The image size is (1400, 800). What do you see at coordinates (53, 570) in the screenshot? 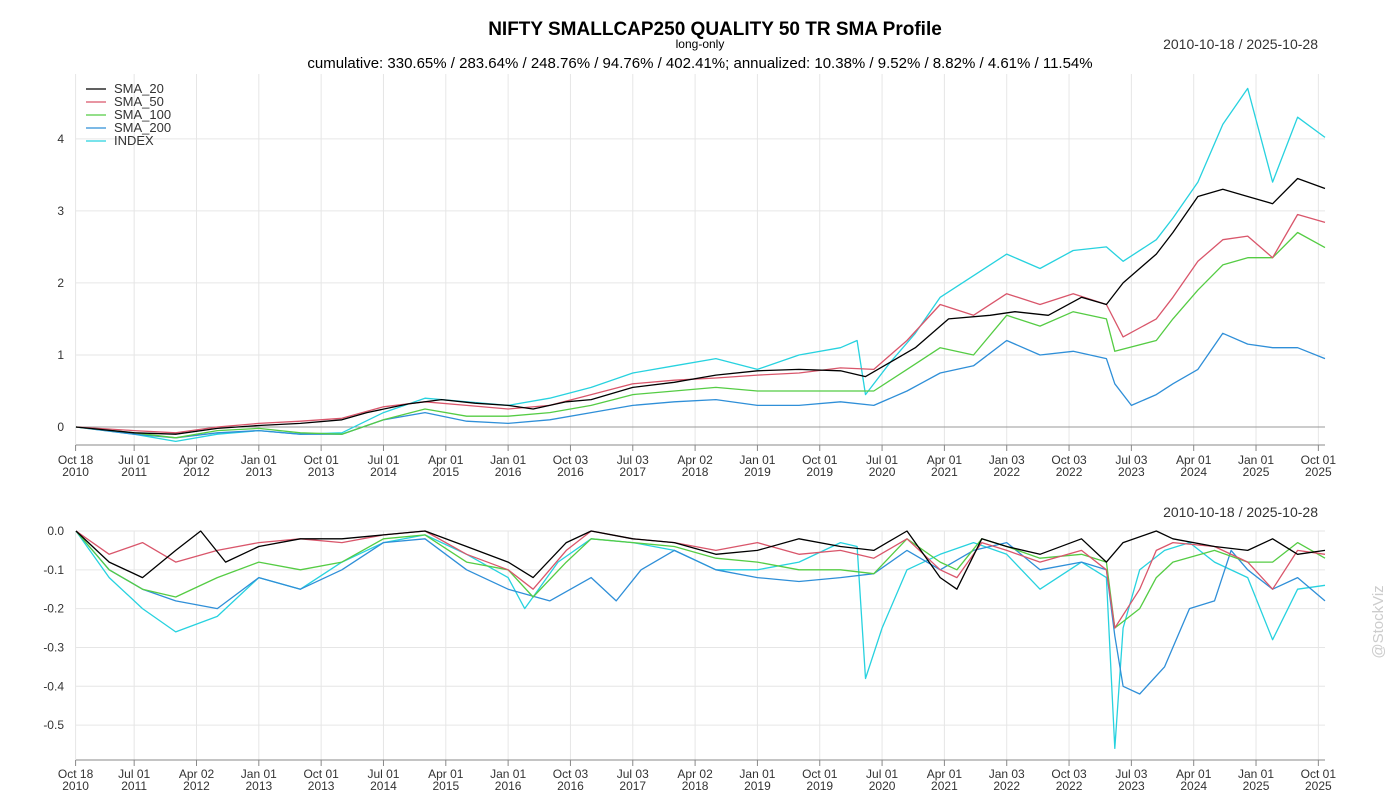
I see `y-tick-label: -0.1` at bounding box center [53, 570].